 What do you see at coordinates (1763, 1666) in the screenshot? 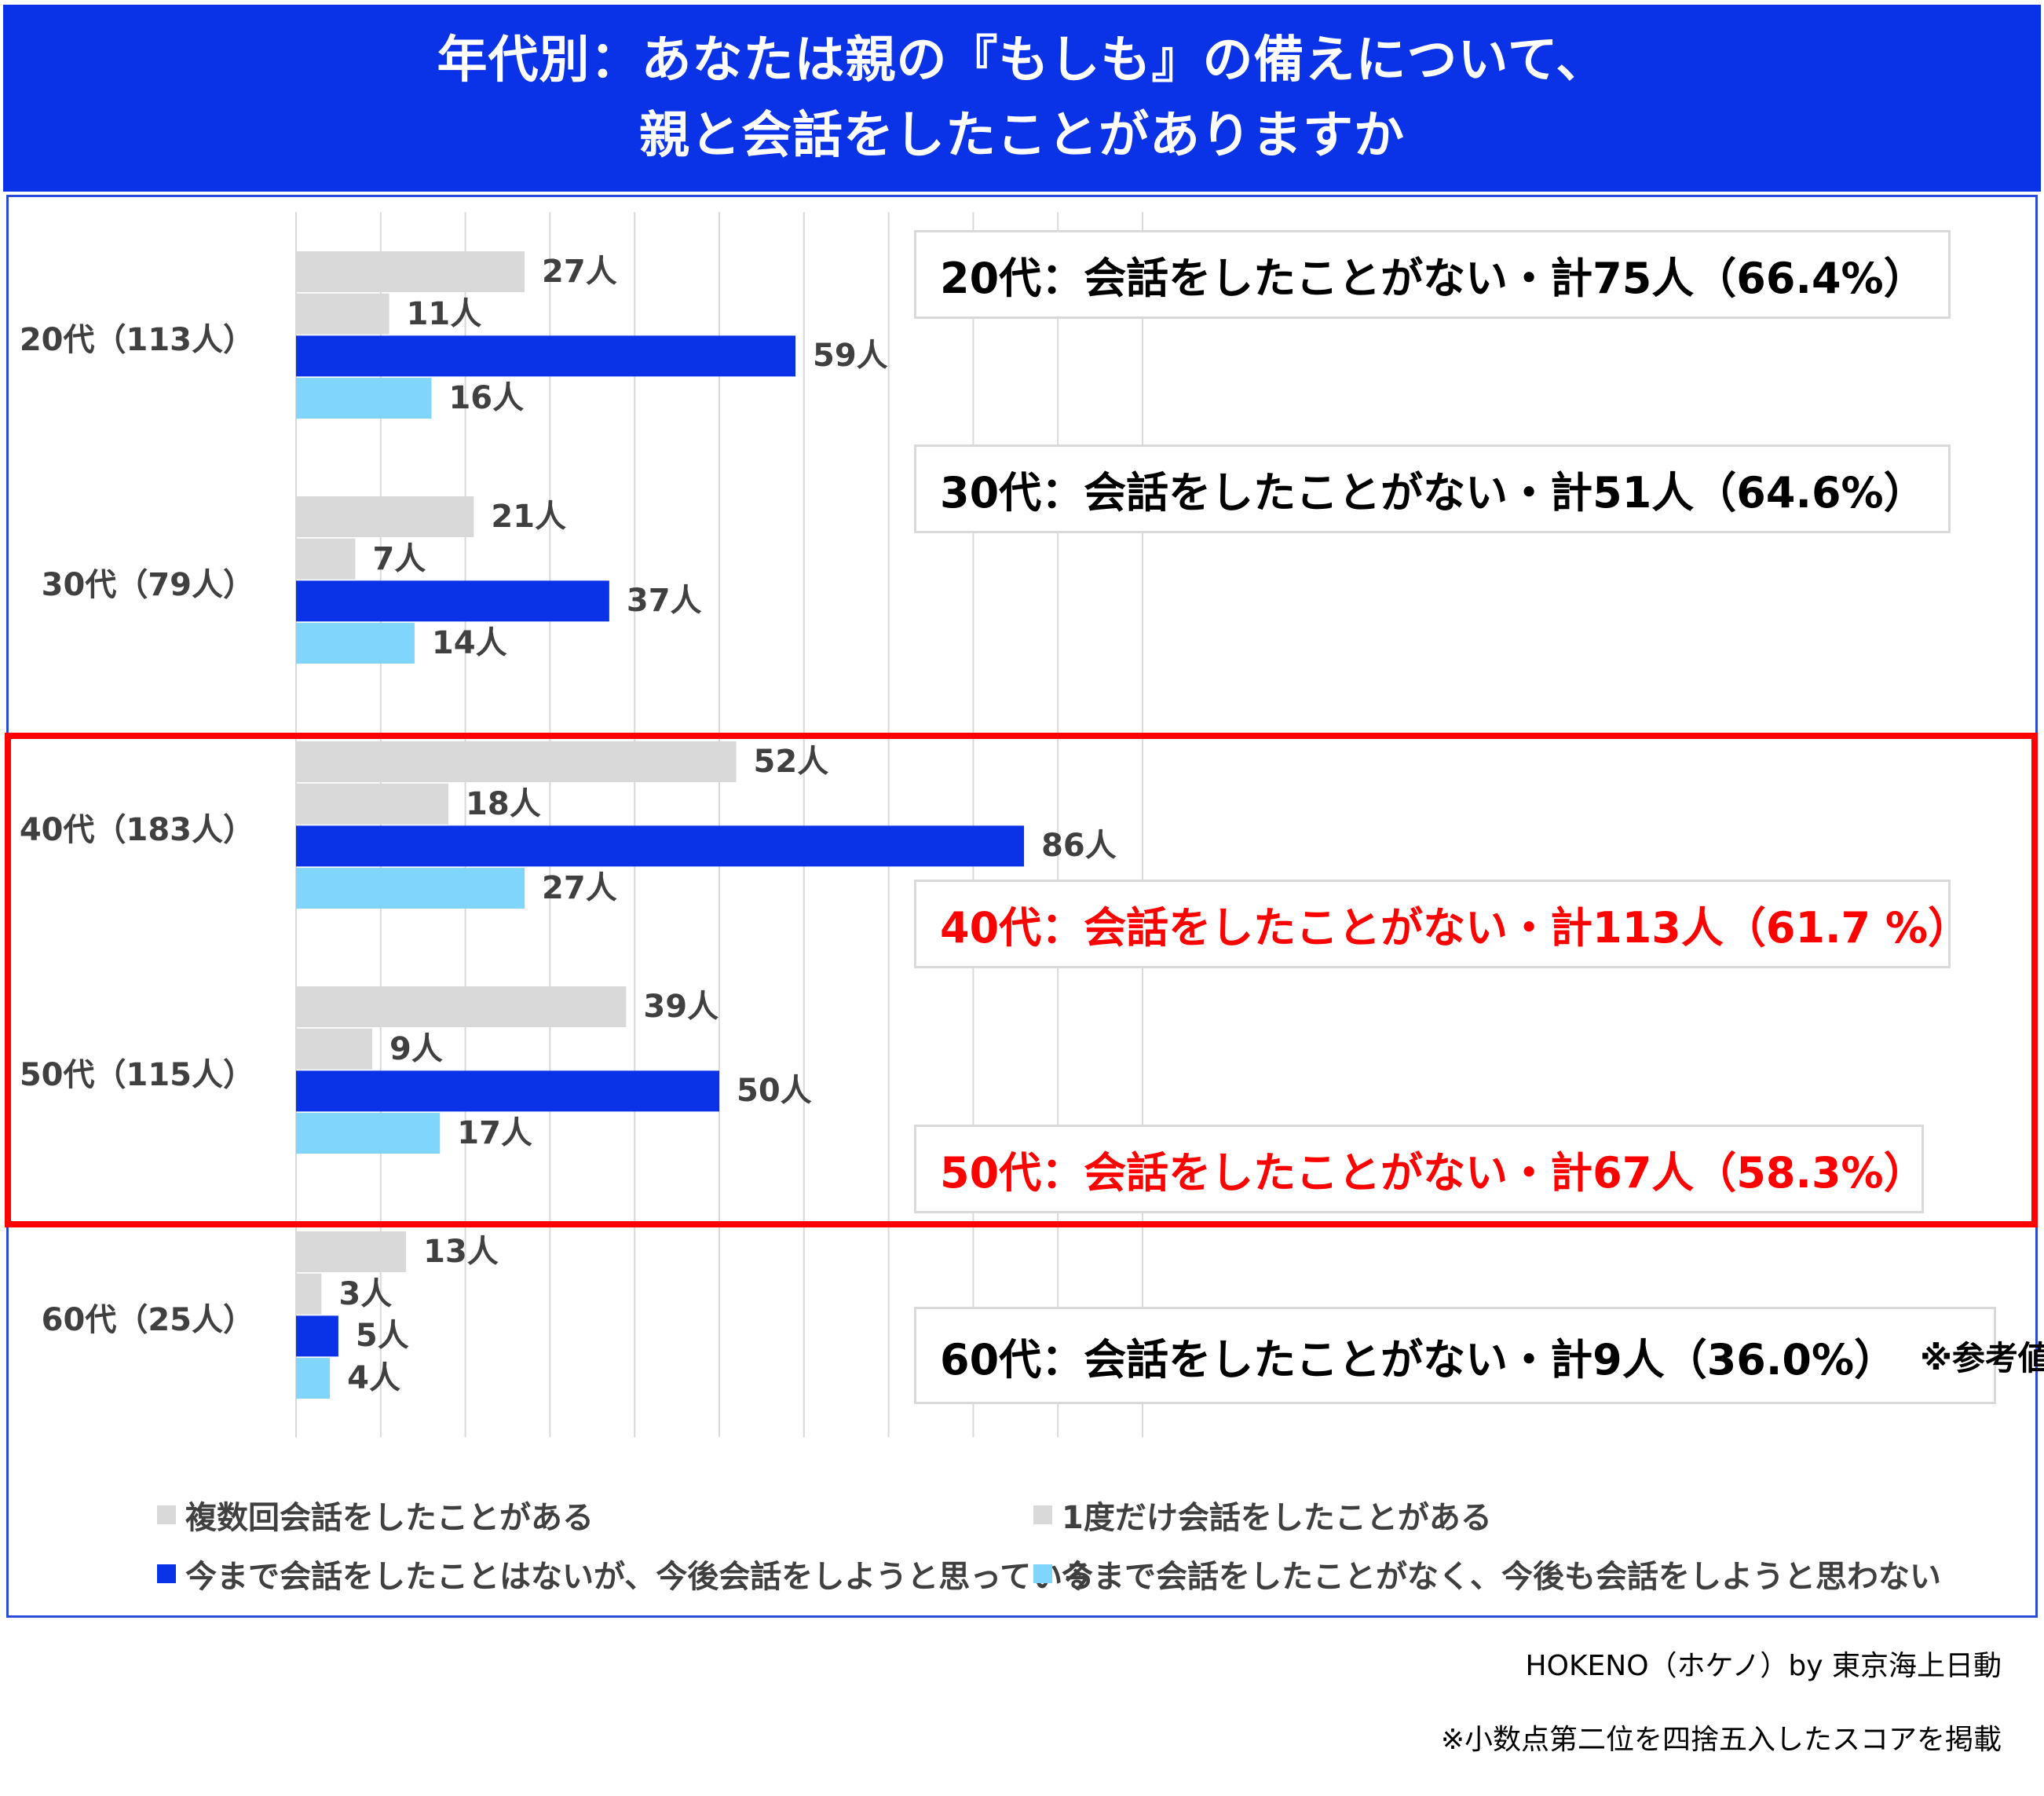
I see `source-credit: HOKENO（ホケノ）by 東京海上日動` at bounding box center [1763, 1666].